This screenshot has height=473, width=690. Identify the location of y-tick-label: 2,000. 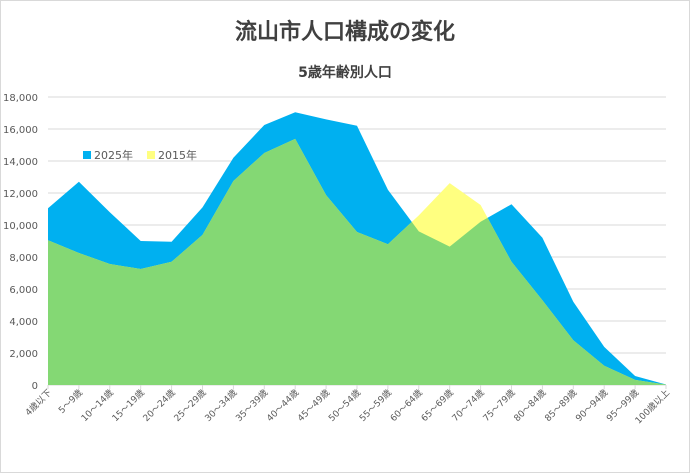
(23, 354).